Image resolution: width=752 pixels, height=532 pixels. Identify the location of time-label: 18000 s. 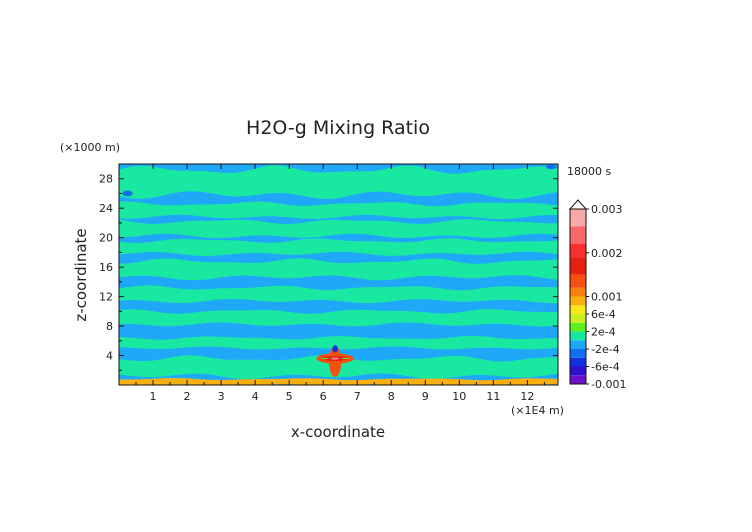
(589, 171).